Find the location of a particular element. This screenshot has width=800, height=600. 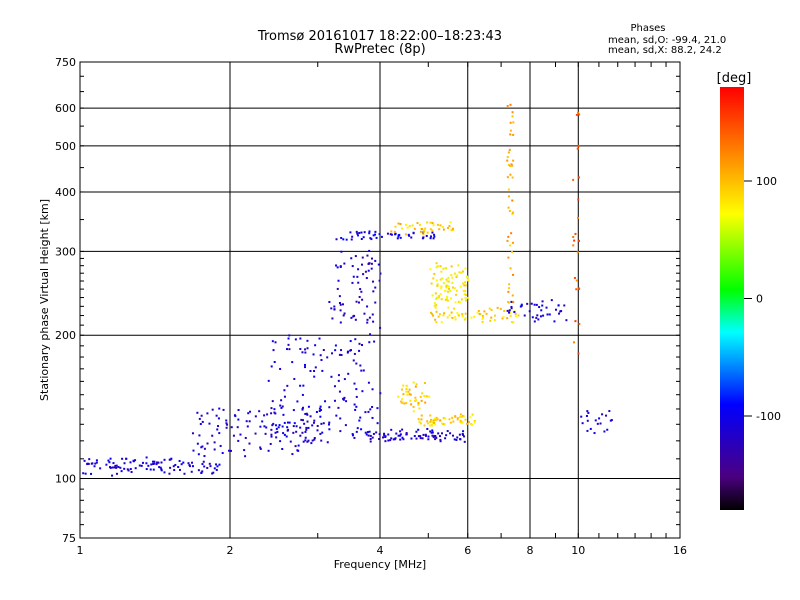

x-tick-label: 4 is located at coordinates (380, 550).